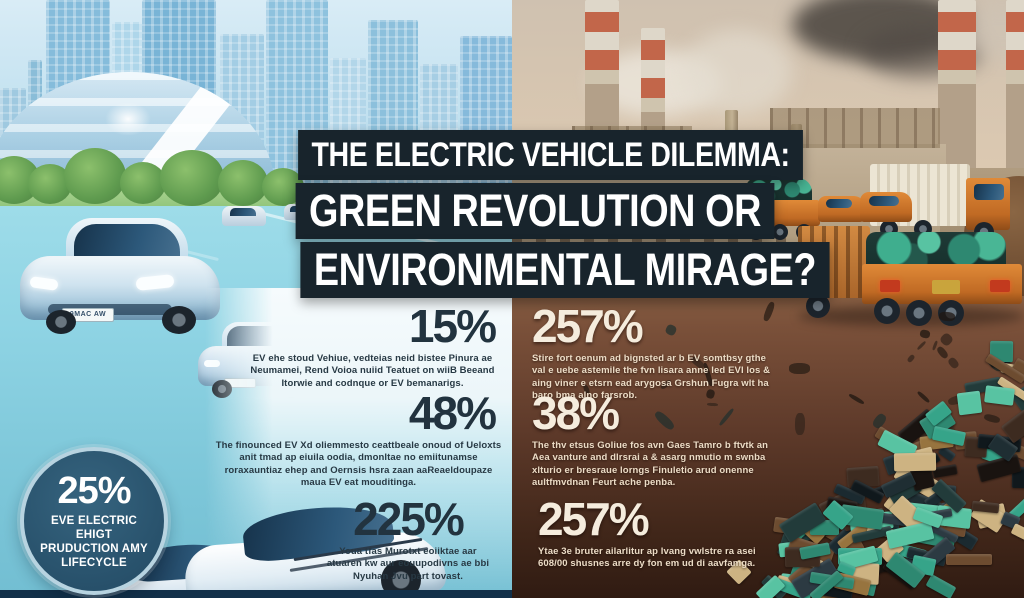  Describe the element at coordinates (946, 287) in the screenshot. I see `trailer-plate` at that location.